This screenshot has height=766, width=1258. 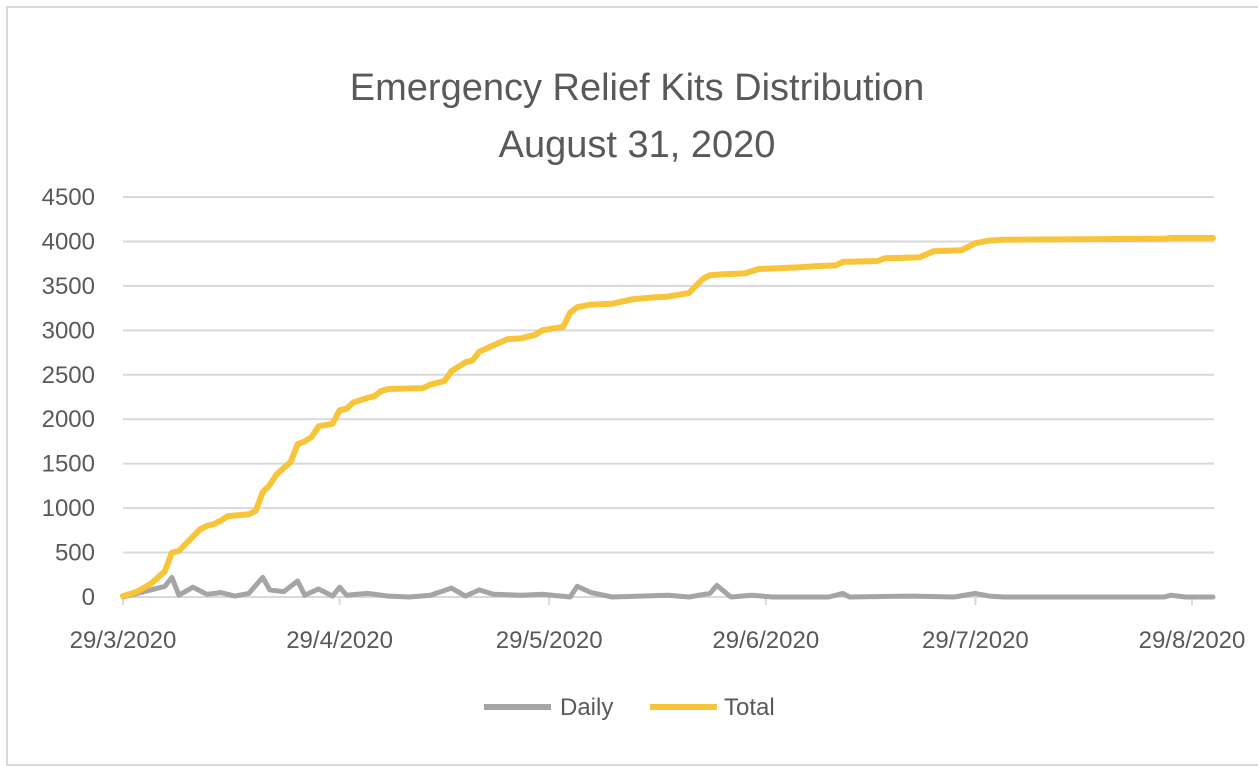 I want to click on y-tick-label: 4000, so click(x=68, y=241).